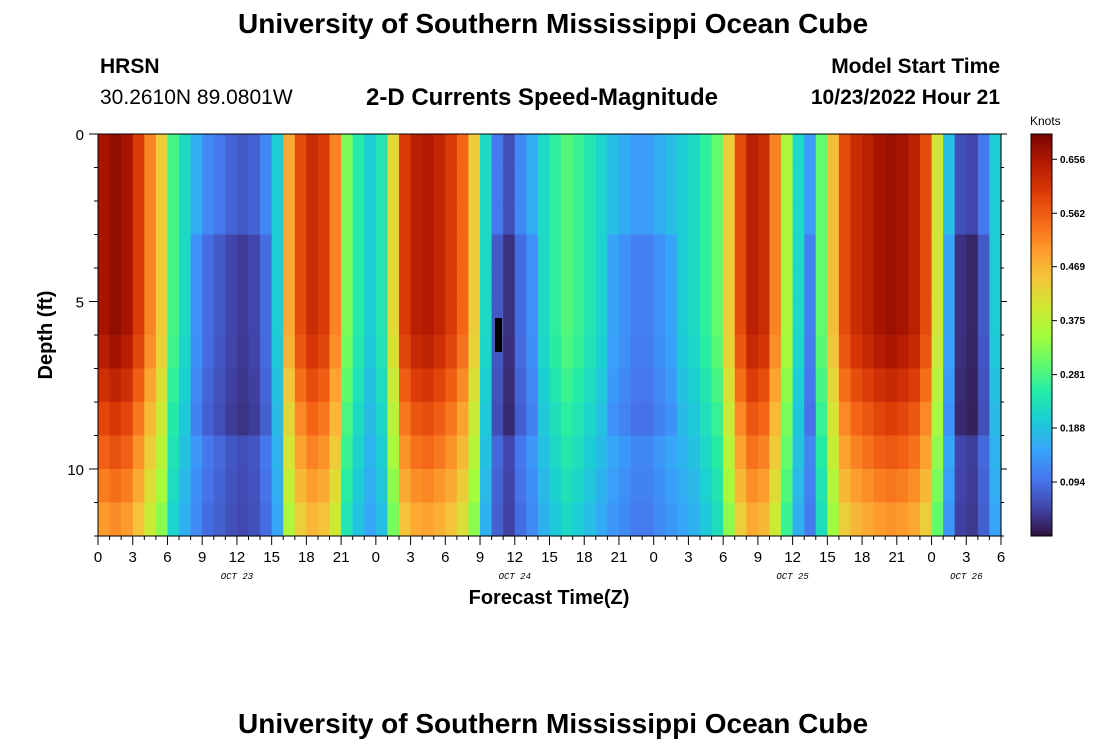 The image size is (1100, 750). I want to click on x-tick-label: 9, so click(202, 557).